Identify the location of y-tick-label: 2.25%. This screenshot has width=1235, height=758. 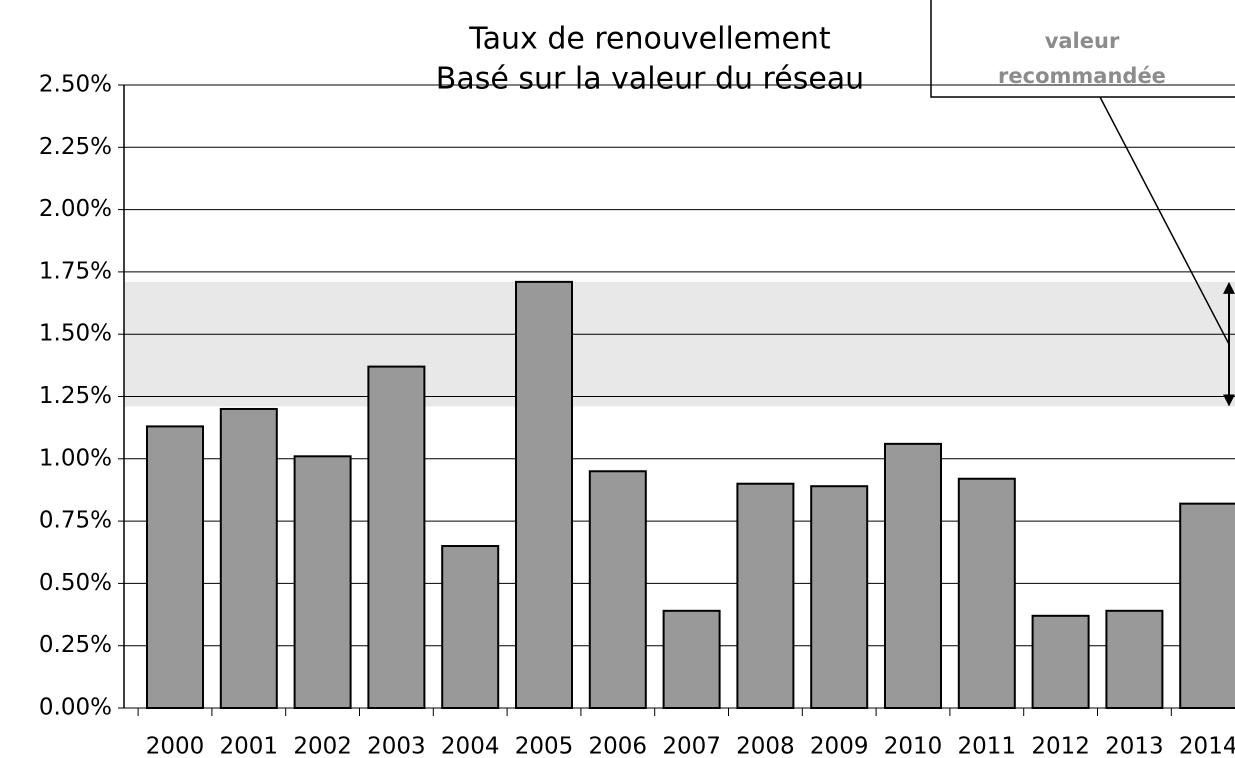
(75, 147).